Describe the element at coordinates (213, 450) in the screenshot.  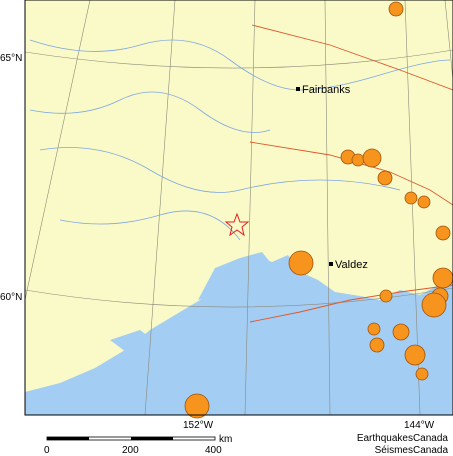
I see `scale-label: 400` at that location.